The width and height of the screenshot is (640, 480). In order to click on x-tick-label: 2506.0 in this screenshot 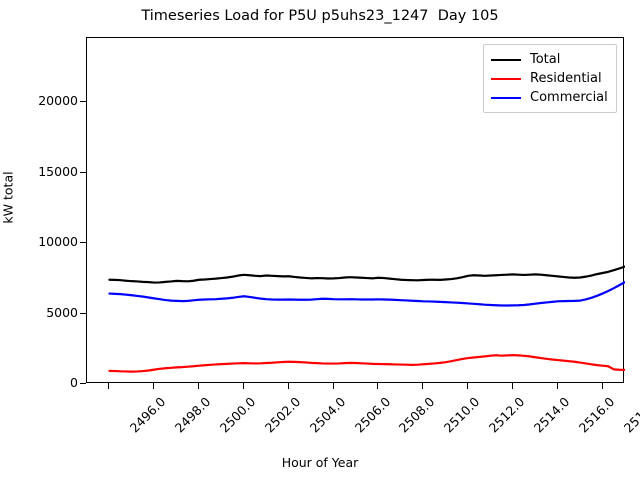, I will do `click(372, 415)`.